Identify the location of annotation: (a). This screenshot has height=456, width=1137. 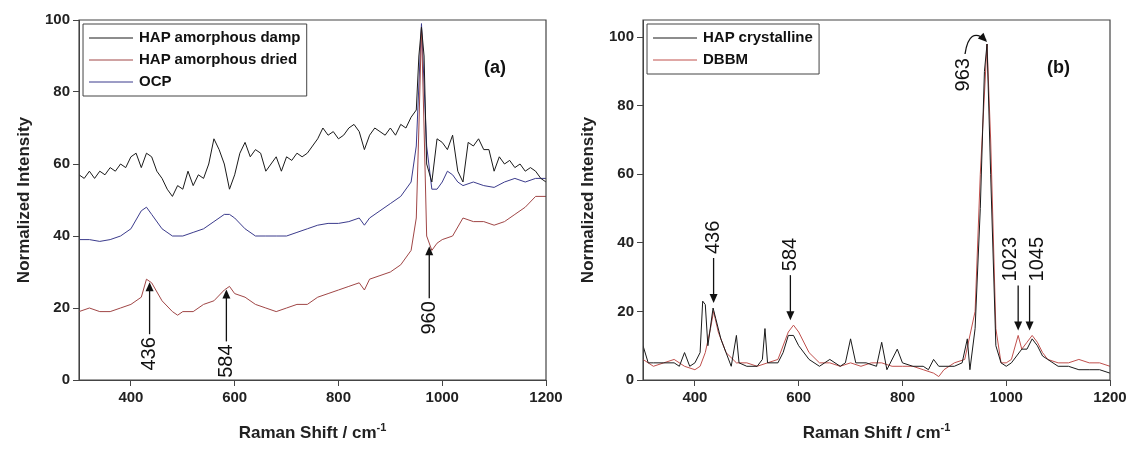
(495, 66).